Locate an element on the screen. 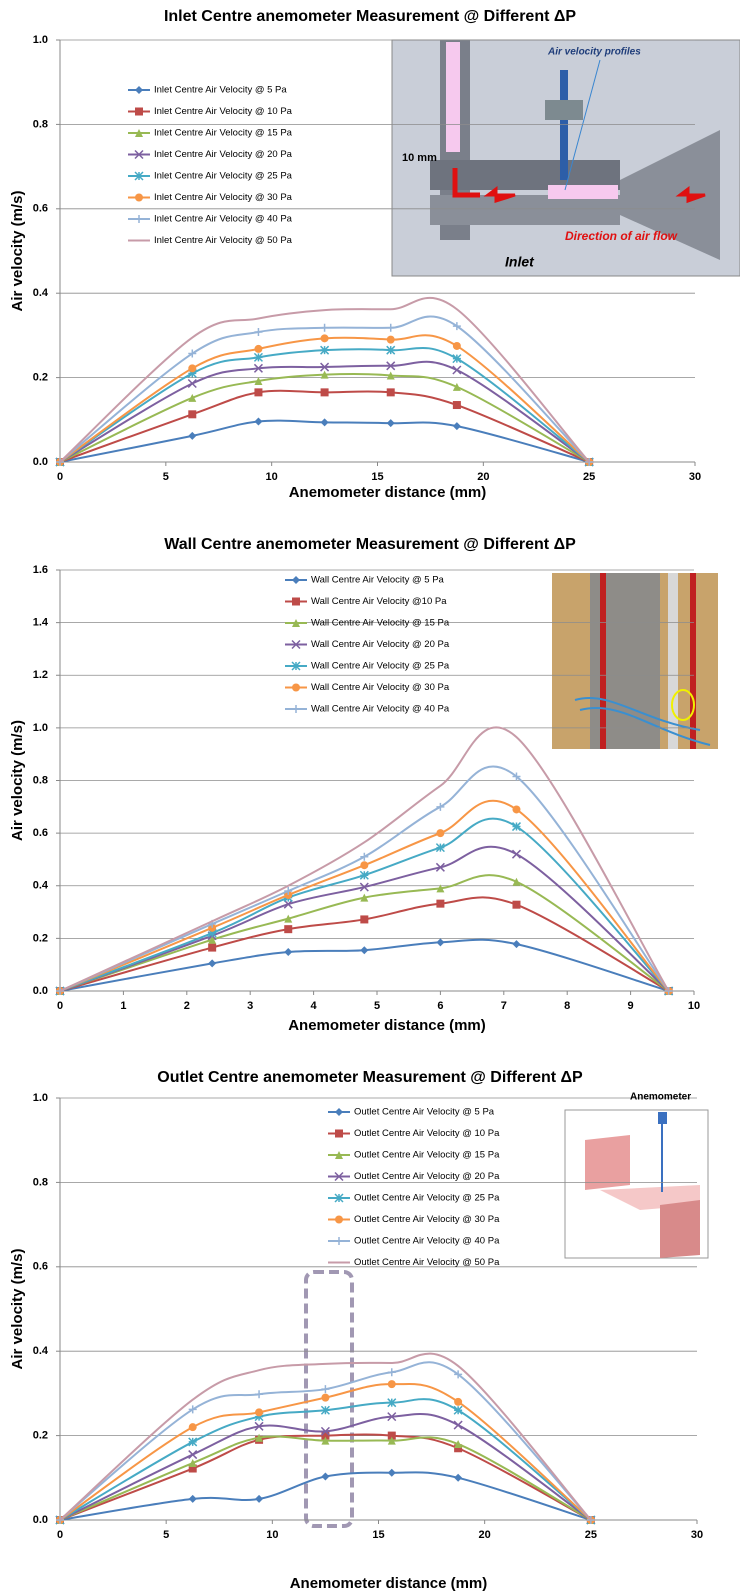 The height and width of the screenshot is (1593, 740). legend-label: Outlet Centre Air Velocity @ 20 Pa is located at coordinates (427, 1176).